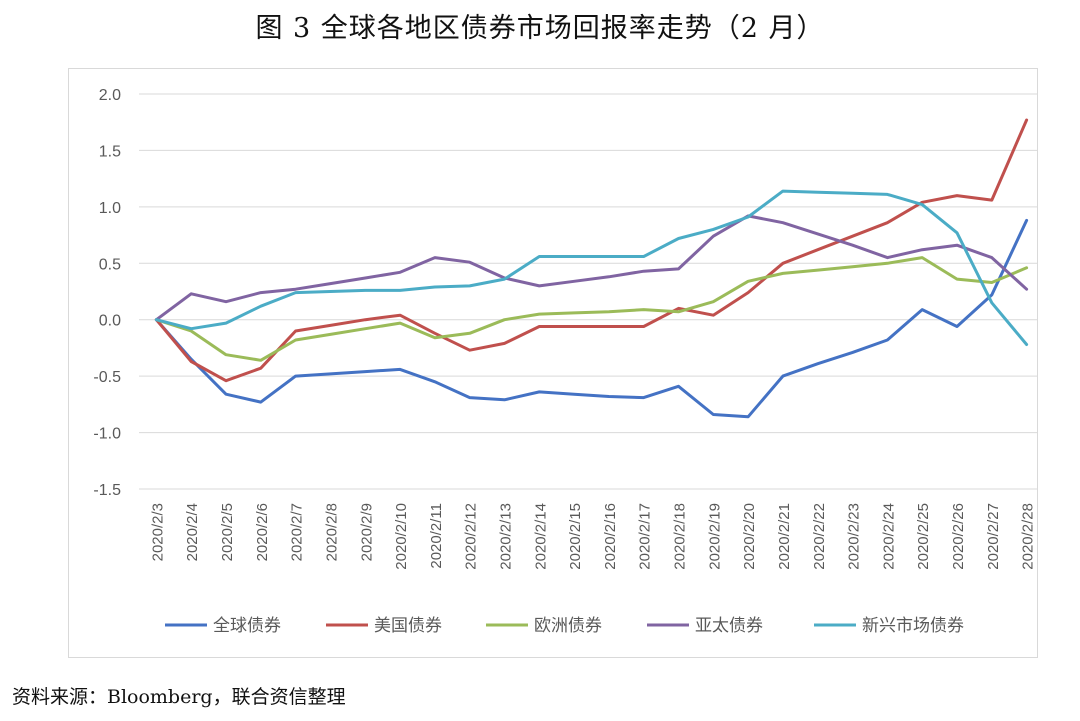 Image resolution: width=1080 pixels, height=721 pixels. What do you see at coordinates (958, 536) in the screenshot?
I see `x-tick-label: 2020/2/26` at bounding box center [958, 536].